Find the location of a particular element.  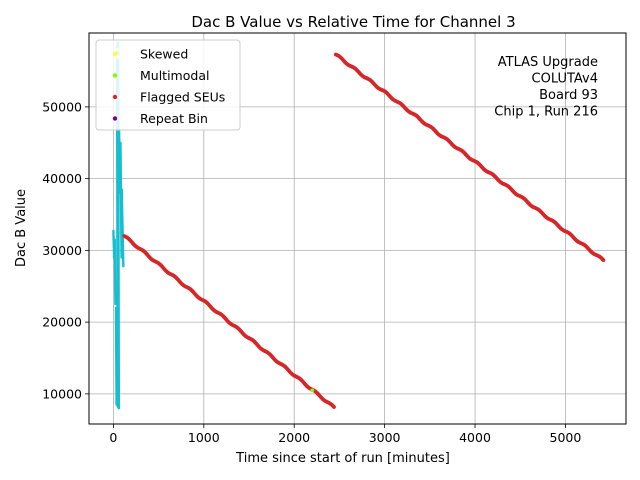

y-tick-label: 50000 is located at coordinates (62, 106).